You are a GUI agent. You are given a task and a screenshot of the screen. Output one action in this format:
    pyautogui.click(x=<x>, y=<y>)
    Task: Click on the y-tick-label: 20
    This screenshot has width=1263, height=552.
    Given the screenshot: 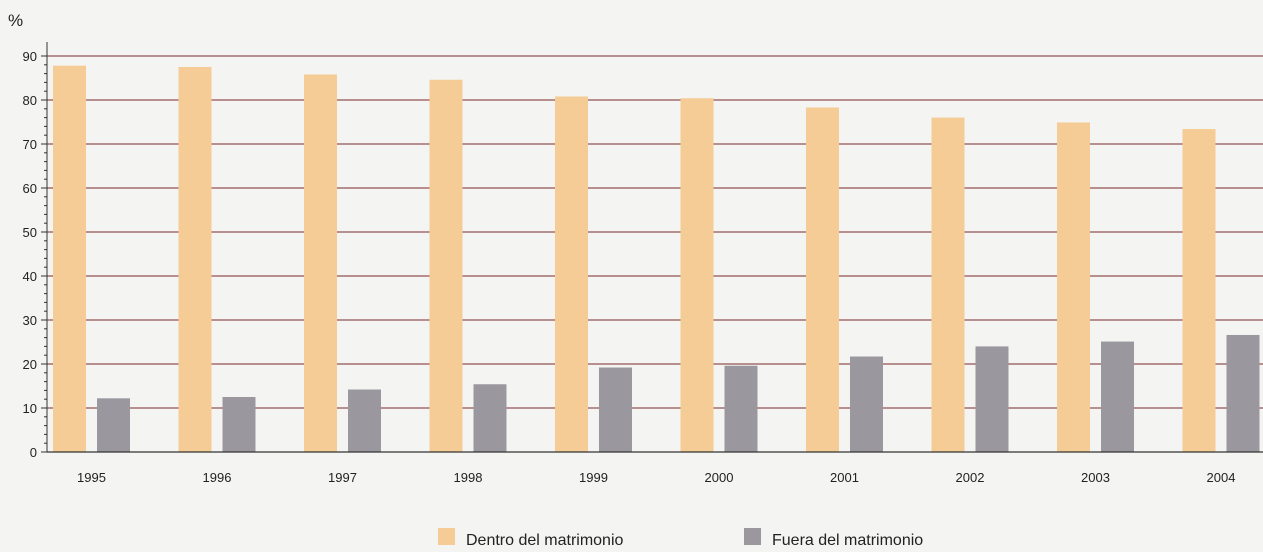 What is the action you would take?
    pyautogui.click(x=30, y=364)
    